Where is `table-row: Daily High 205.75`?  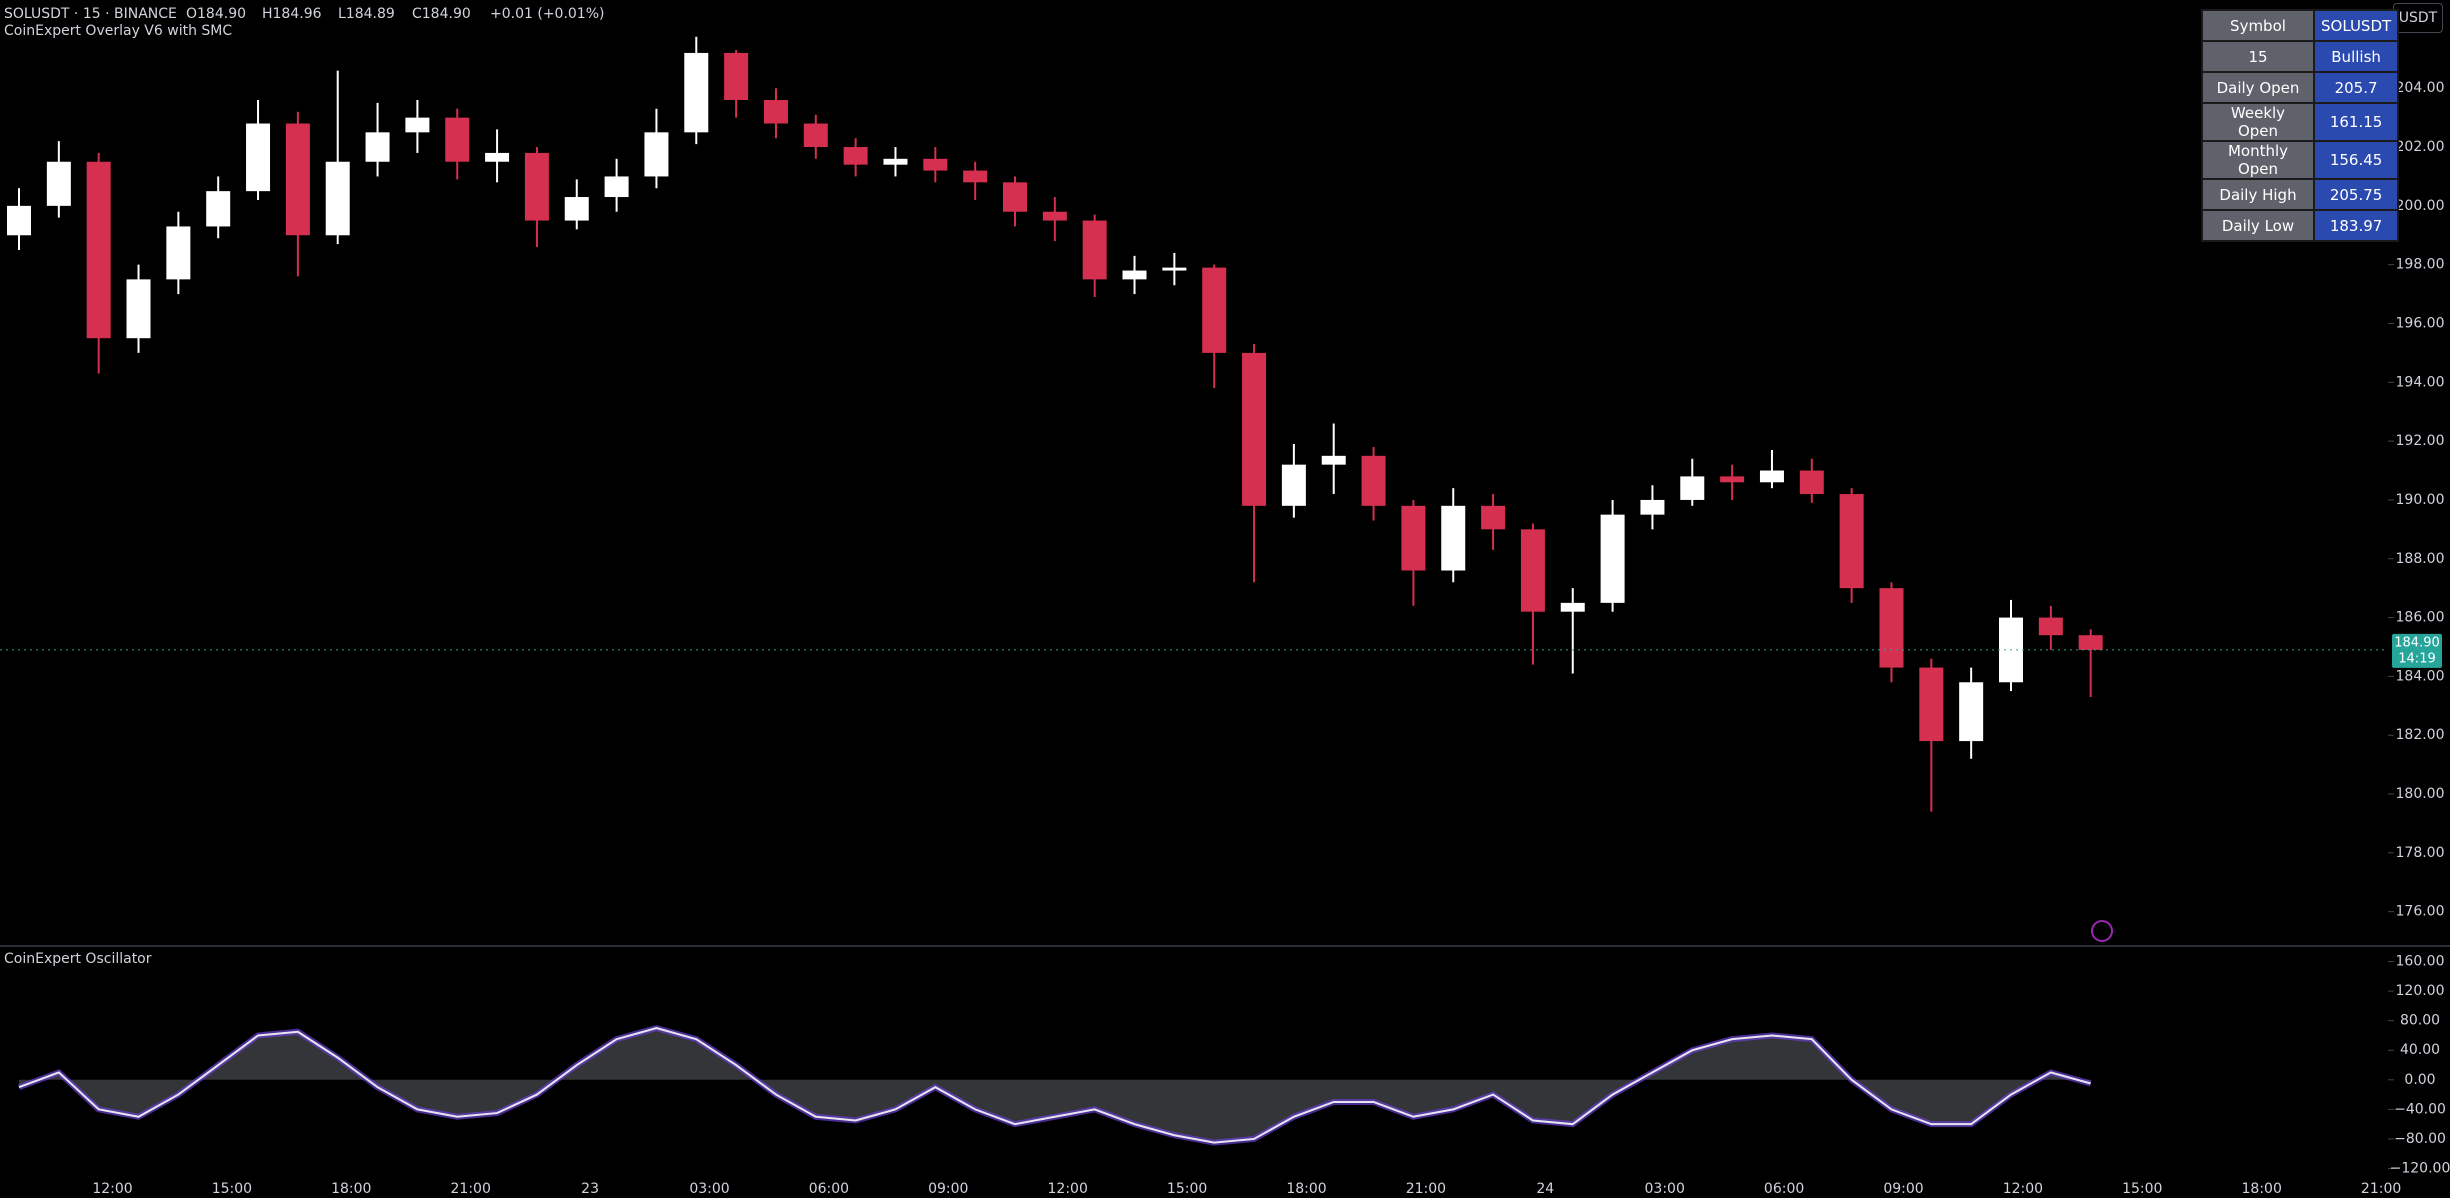
table-row: Daily High 205.75 is located at coordinates (2300, 194).